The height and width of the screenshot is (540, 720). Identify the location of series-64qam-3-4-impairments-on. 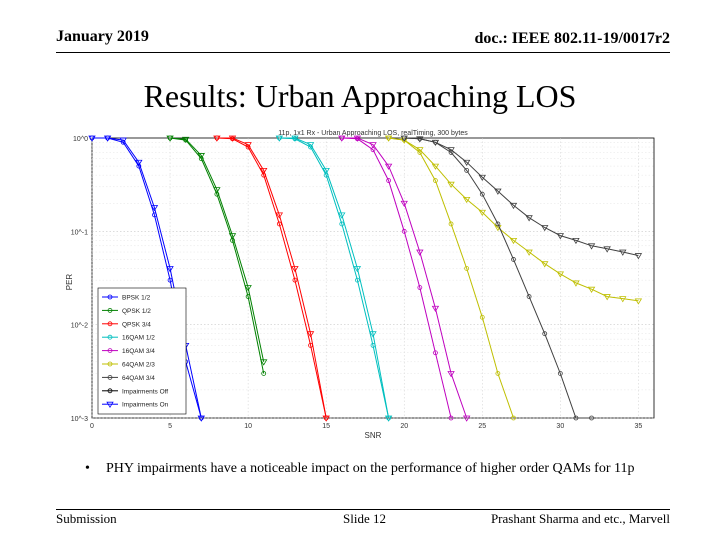
(521, 197).